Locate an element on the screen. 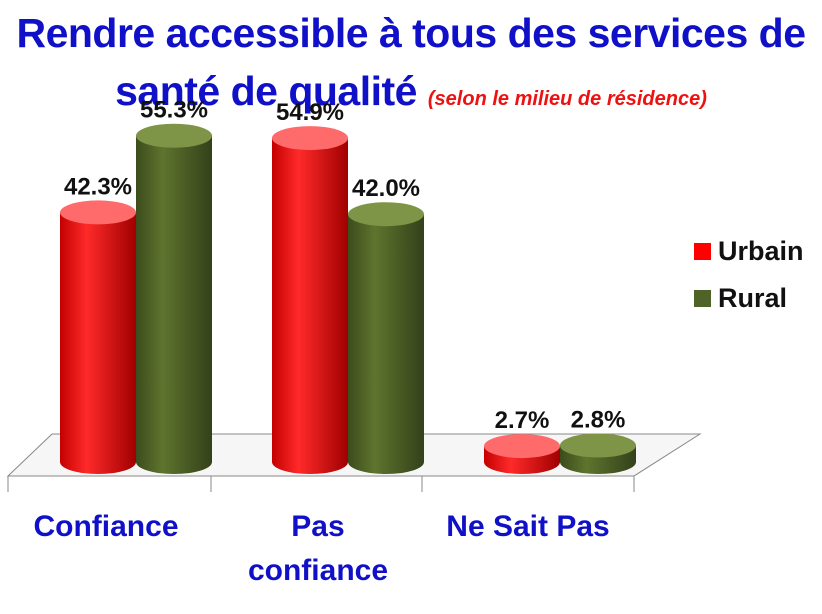  legend-item-rural: Rural is located at coordinates (749, 298).